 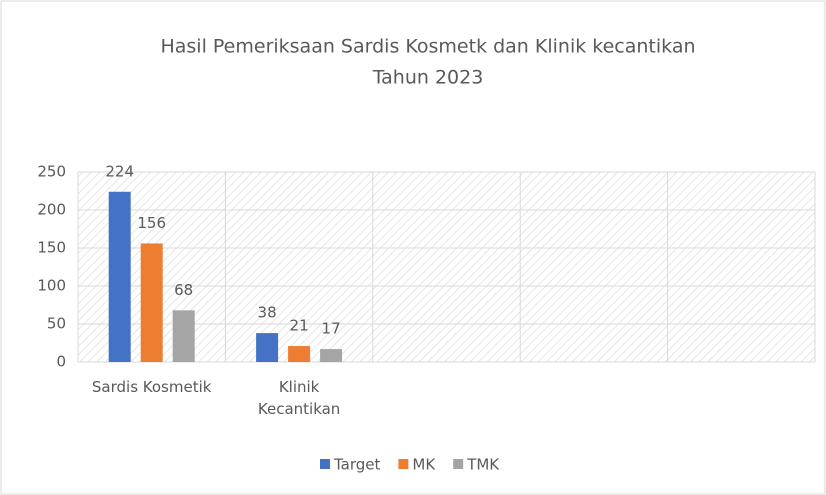 I want to click on data-label: 17, so click(x=331, y=329).